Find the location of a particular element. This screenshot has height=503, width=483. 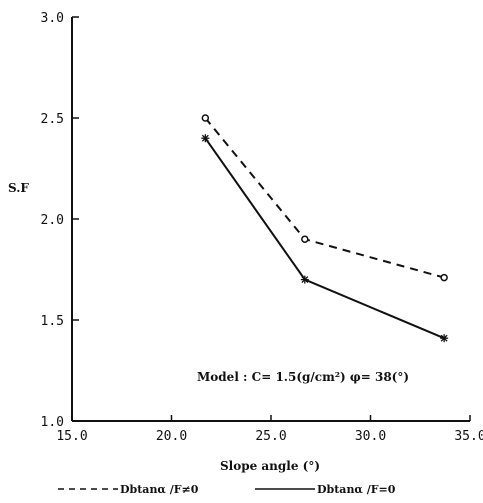

y-tick-label: 1.0 is located at coordinates (52, 422).